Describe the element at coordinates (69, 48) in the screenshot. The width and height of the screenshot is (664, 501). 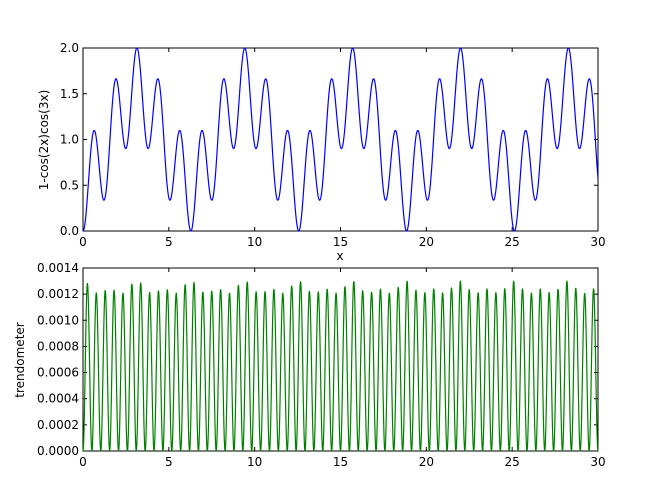
I see `top-y-tick-label: 2.0` at that location.